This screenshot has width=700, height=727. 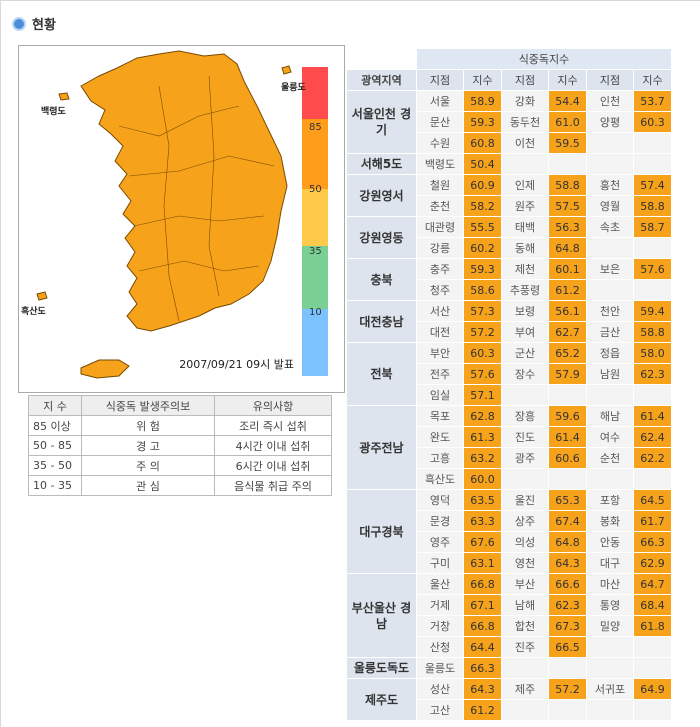 I want to click on station: 문산, so click(x=440, y=122).